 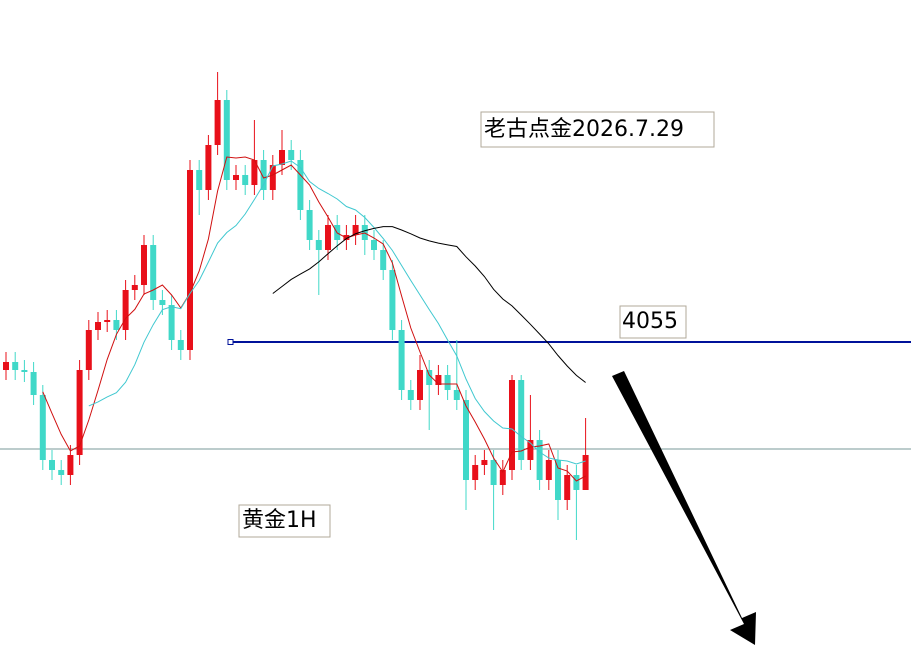 What do you see at coordinates (584, 129) in the screenshot?
I see `chart-title: 老古点金2026.7.29` at bounding box center [584, 129].